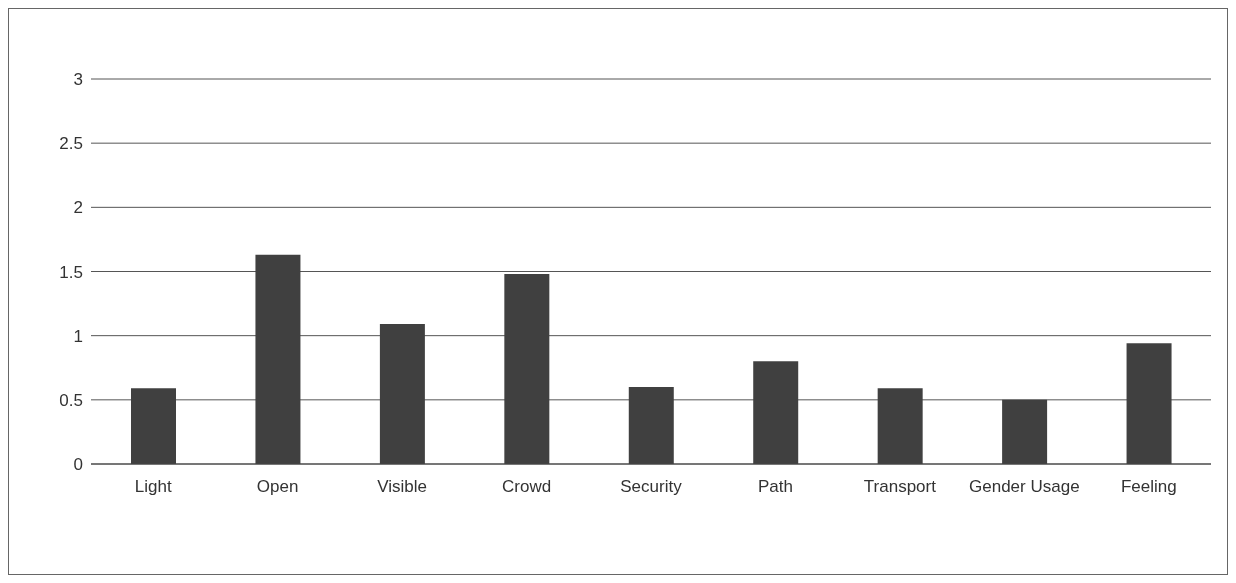 This screenshot has width=1236, height=583. What do you see at coordinates (1148, 487) in the screenshot?
I see `x-tick-label: Feeling` at bounding box center [1148, 487].